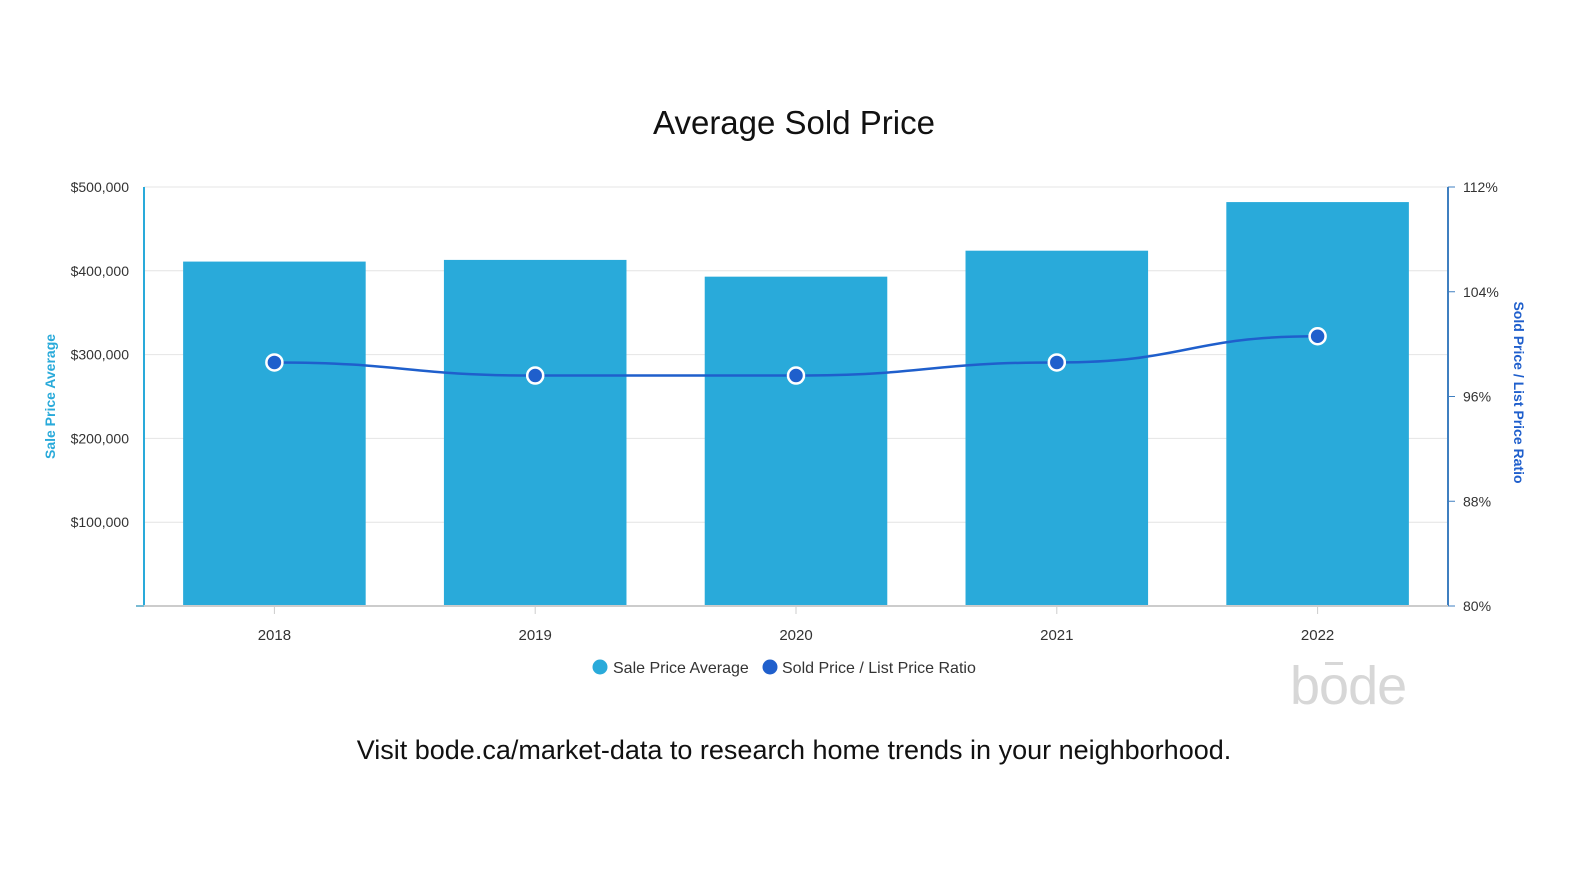 This screenshot has height=894, width=1588. I want to click on x-tick-label: 2018, so click(274, 635).